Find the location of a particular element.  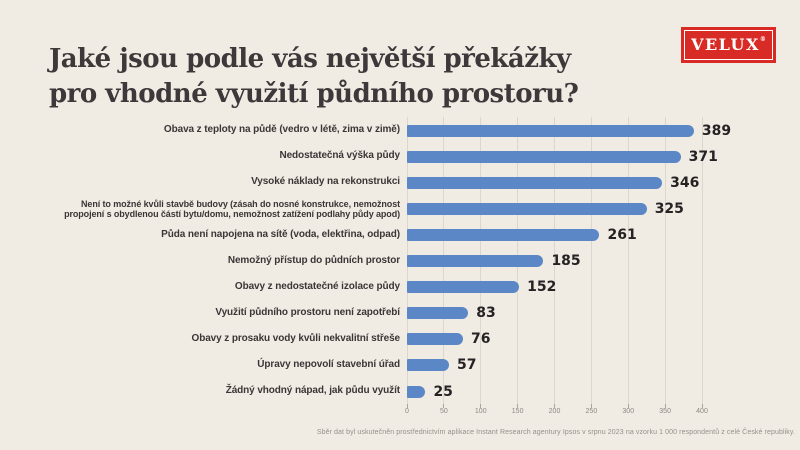

velux-logo-frame: VELUX® is located at coordinates (728, 45).